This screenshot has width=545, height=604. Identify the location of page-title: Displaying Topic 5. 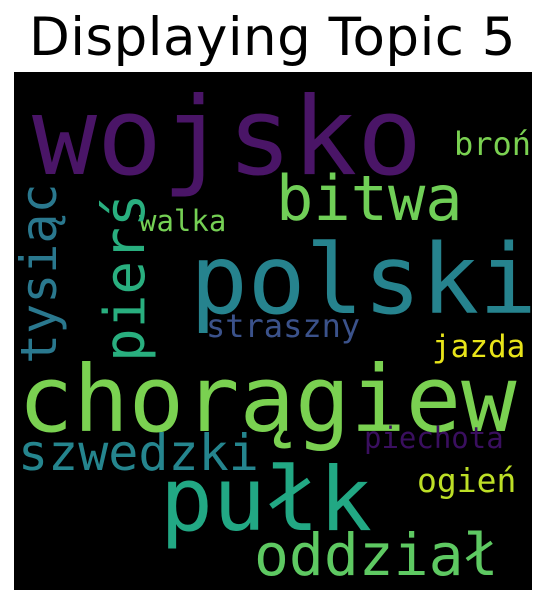
(272, 37).